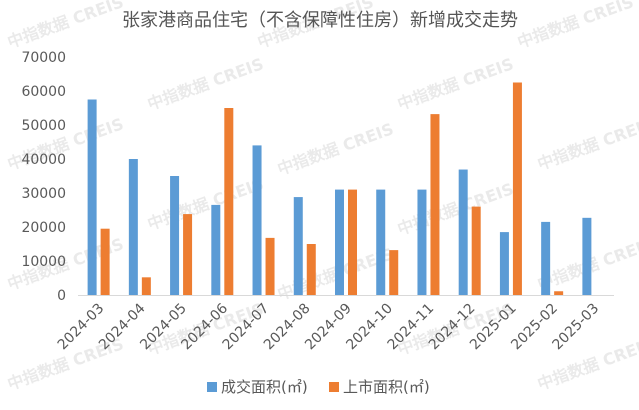 The width and height of the screenshot is (639, 410). Describe the element at coordinates (43, 194) in the screenshot. I see `y-tick-label: 30000` at that location.